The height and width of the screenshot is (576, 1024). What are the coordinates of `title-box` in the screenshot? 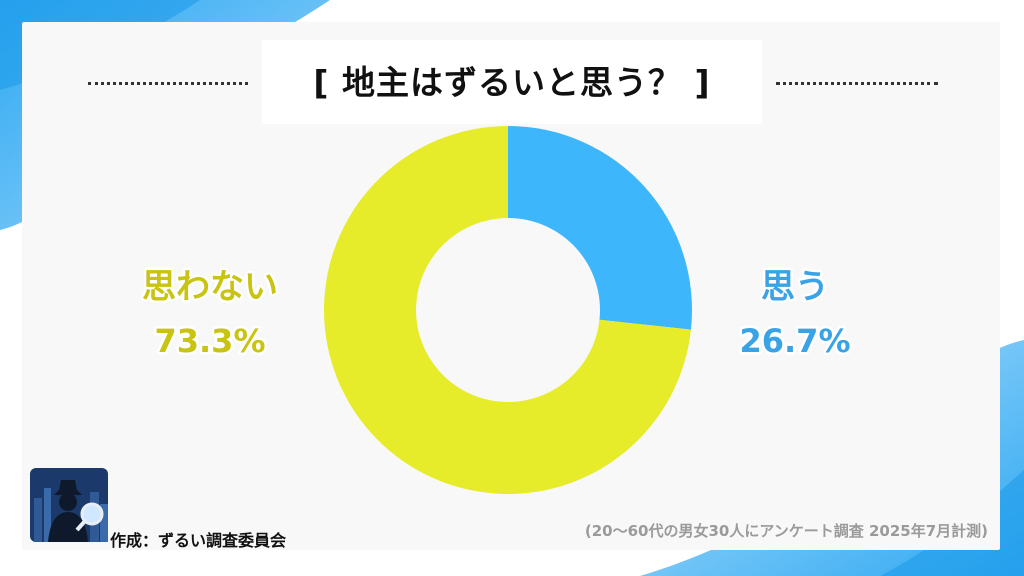 It's located at (512, 82).